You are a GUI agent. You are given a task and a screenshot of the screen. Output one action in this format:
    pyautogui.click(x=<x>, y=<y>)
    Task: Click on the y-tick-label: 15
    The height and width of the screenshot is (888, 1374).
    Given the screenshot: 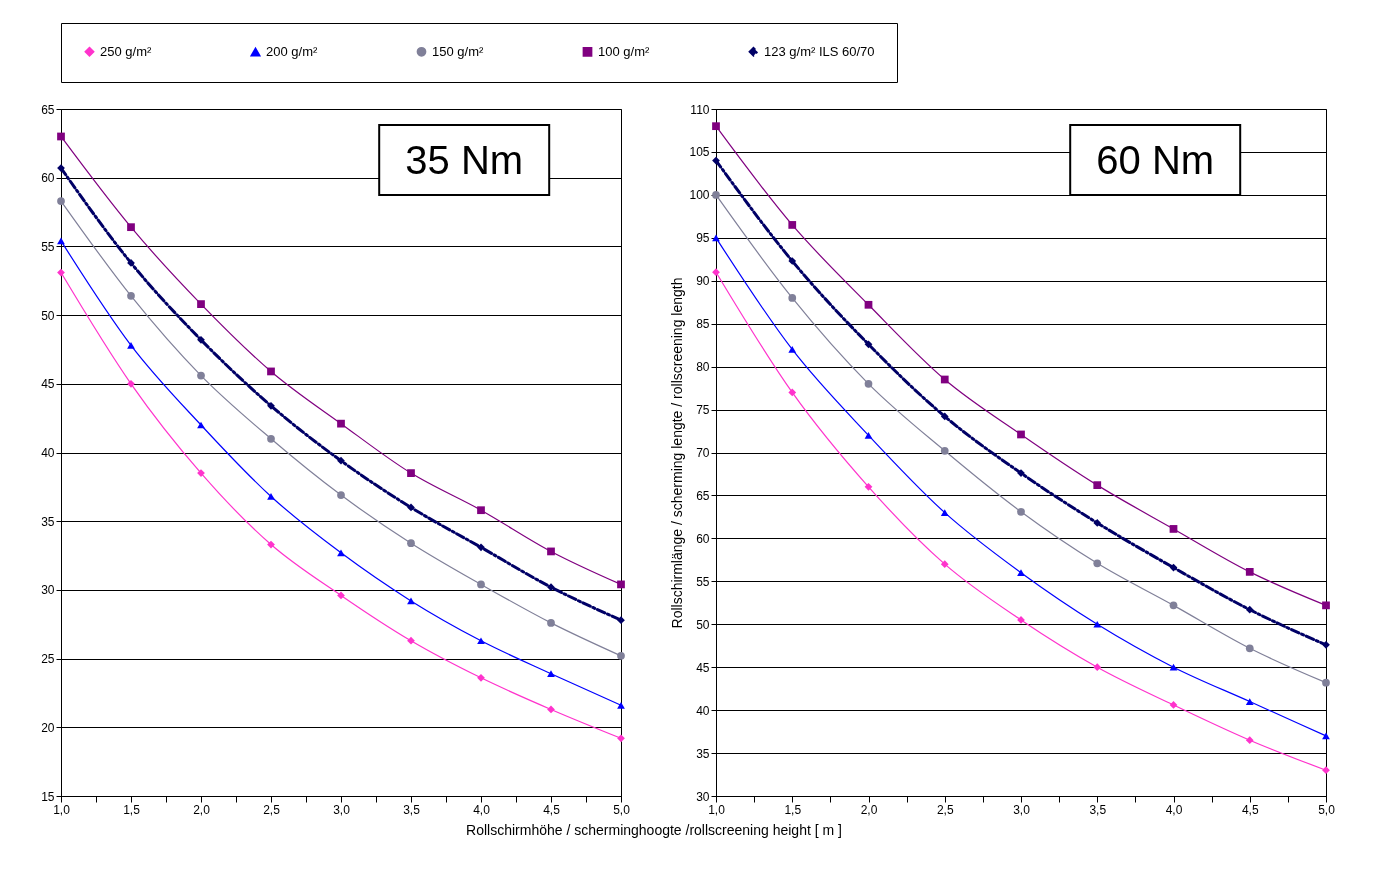 What is the action you would take?
    pyautogui.click(x=48, y=796)
    